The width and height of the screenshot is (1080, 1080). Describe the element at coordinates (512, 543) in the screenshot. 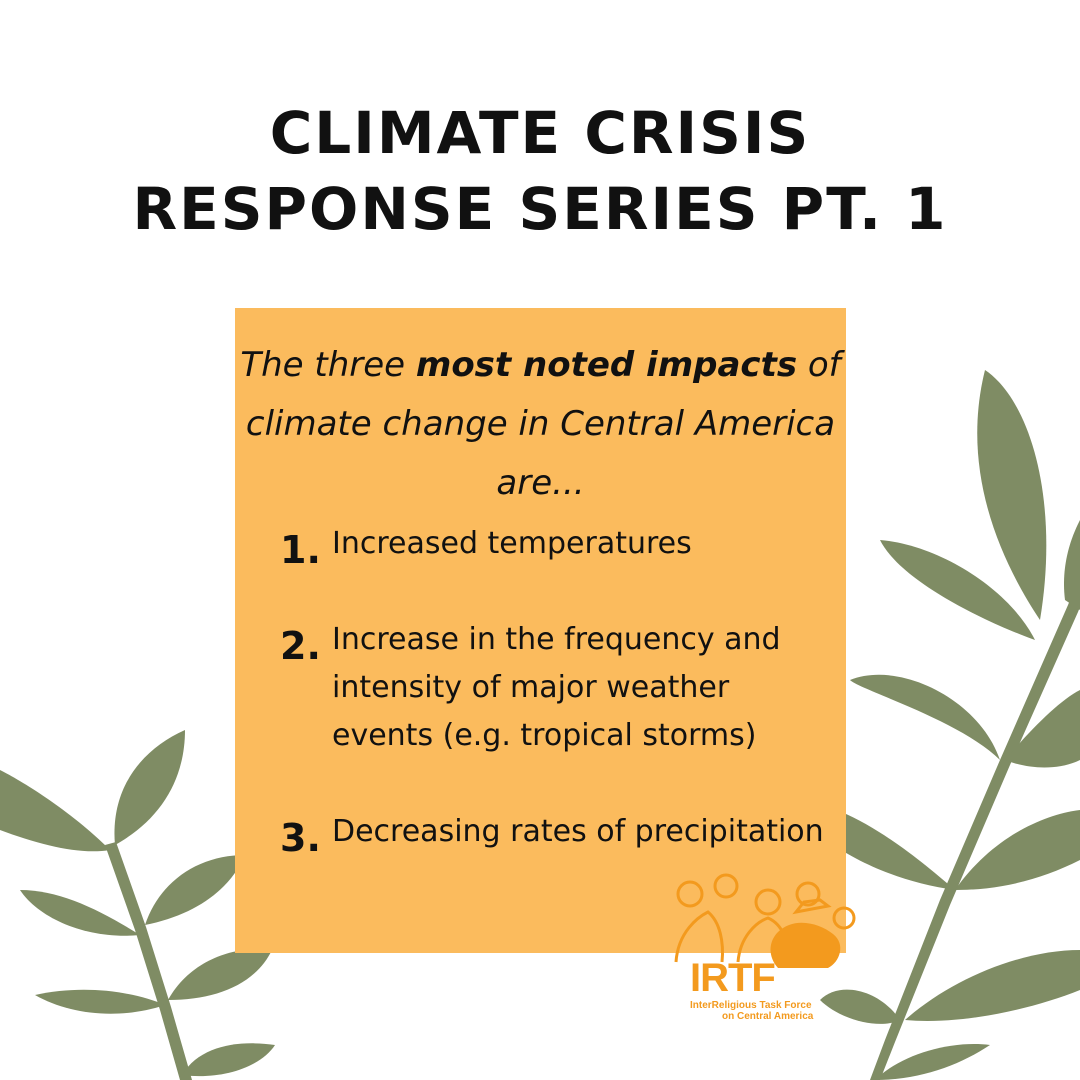

I see `list-item-text: Increased temperatures` at that location.